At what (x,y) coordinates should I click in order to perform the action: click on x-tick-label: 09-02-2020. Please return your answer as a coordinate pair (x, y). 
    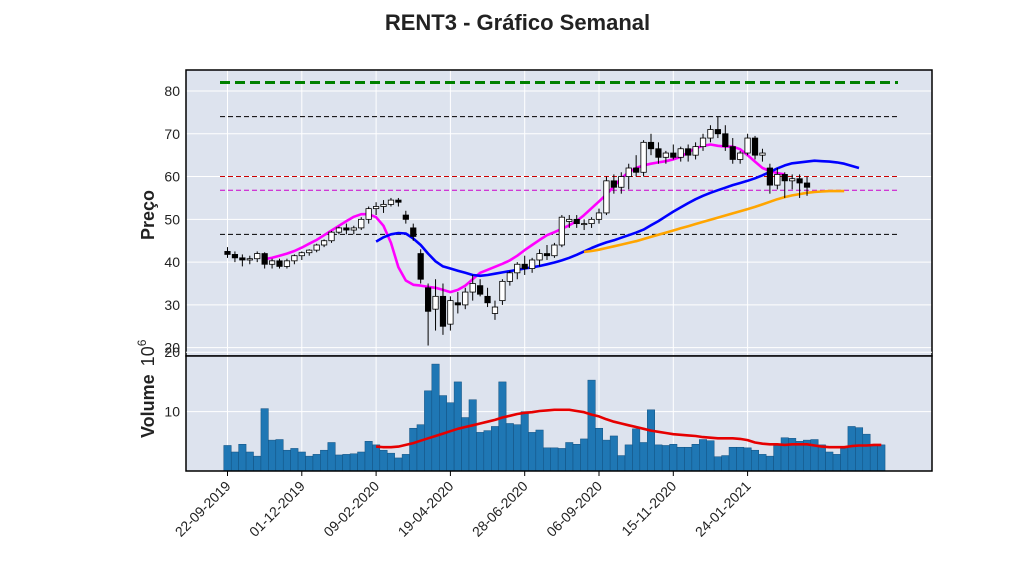
    Looking at the image, I should click on (351, 509).